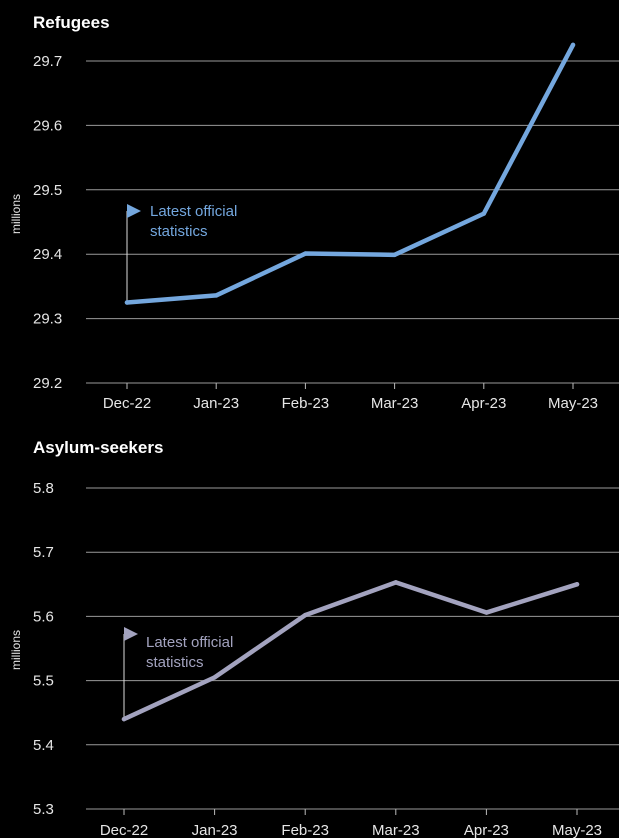 Image resolution: width=619 pixels, height=838 pixels. What do you see at coordinates (71, 22) in the screenshot?
I see `chart-title: Refugees` at bounding box center [71, 22].